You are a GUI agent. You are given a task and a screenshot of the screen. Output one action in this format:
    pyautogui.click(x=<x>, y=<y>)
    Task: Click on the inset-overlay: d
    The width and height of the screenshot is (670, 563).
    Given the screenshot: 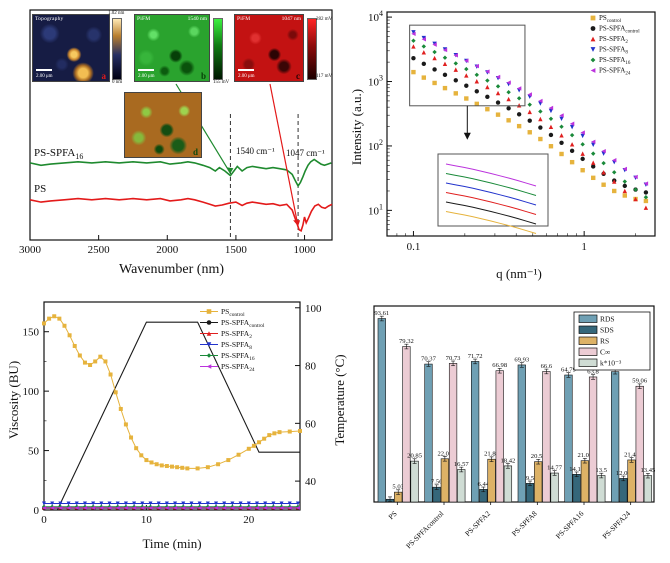 What is the action you would take?
    pyautogui.click(x=163, y=125)
    